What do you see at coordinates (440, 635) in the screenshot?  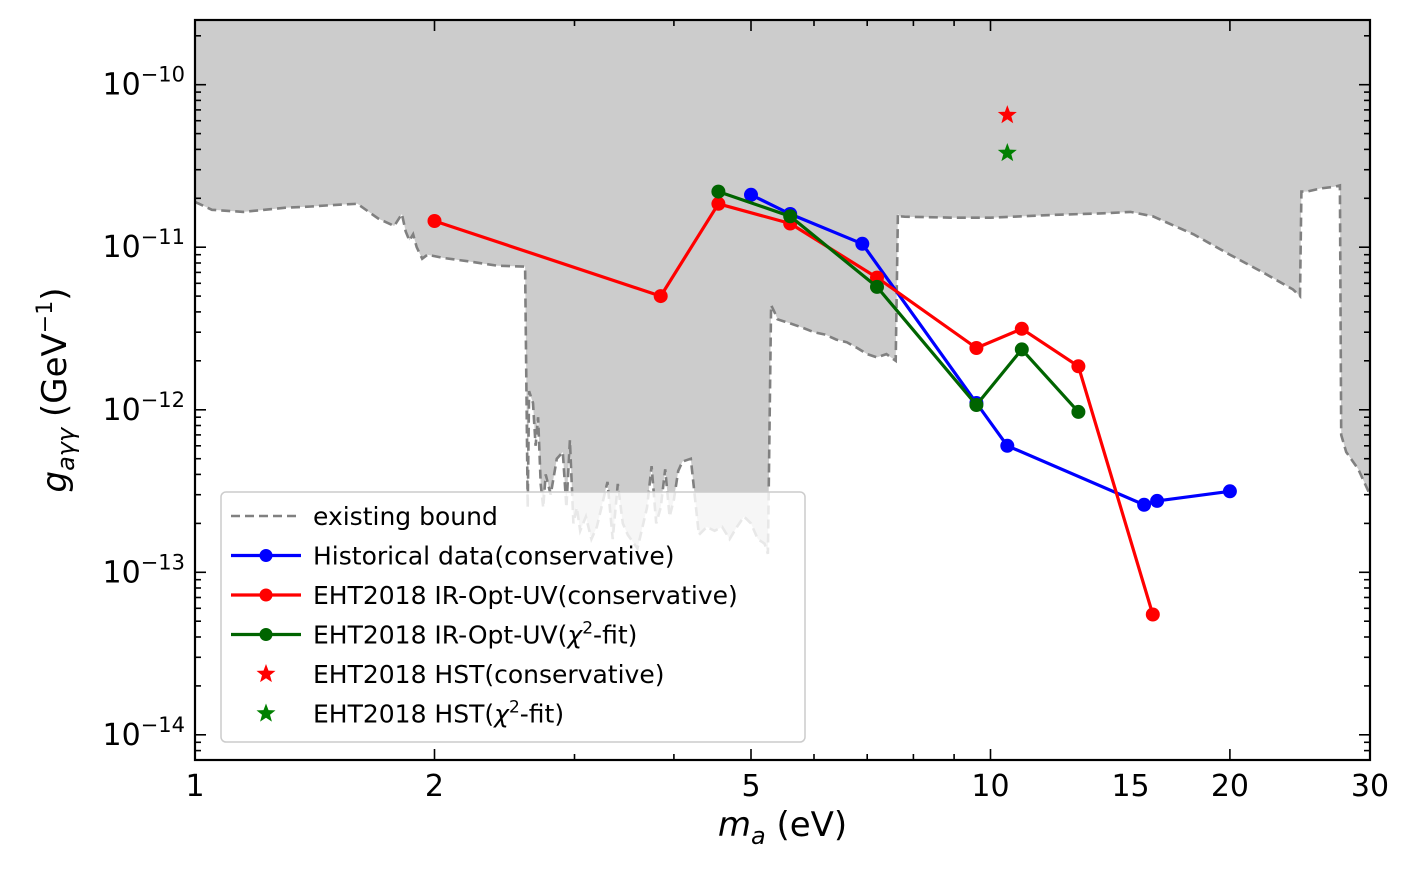 I see `legend-label-text: EHT2018 IR-Opt-UV(` at bounding box center [440, 635].